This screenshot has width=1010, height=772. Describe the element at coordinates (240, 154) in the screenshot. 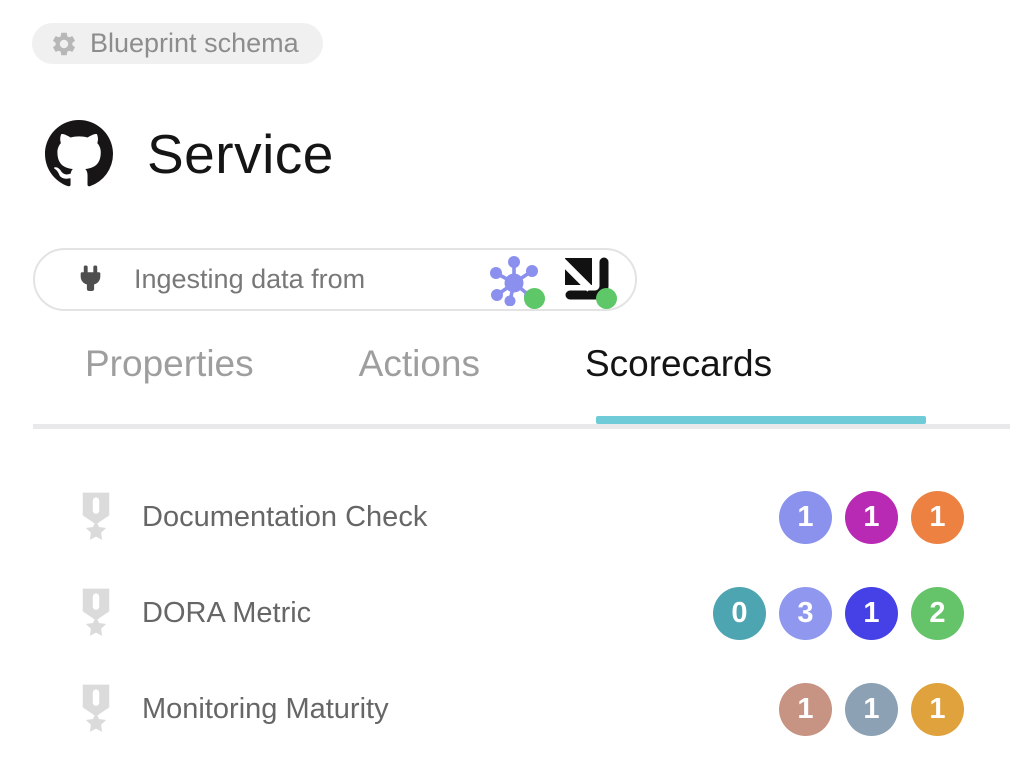

I see `page-title: Service` at that location.